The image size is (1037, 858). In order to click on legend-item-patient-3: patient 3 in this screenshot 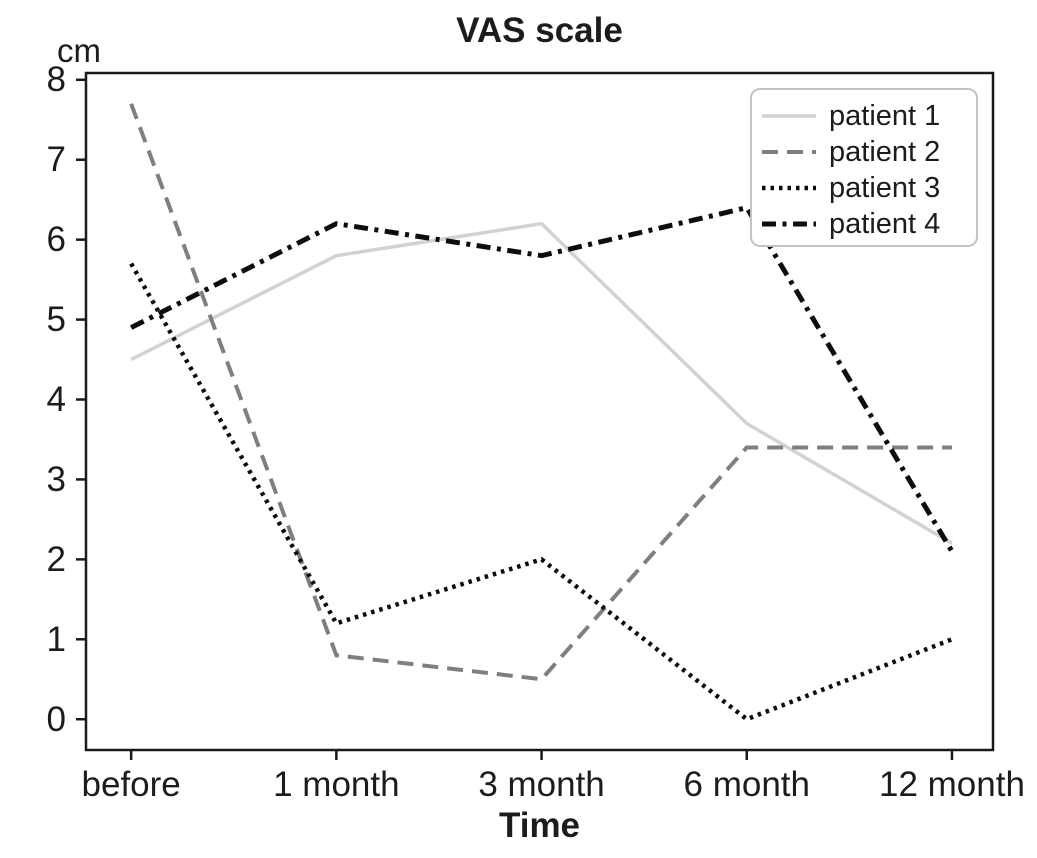, I will do `click(869, 188)`.